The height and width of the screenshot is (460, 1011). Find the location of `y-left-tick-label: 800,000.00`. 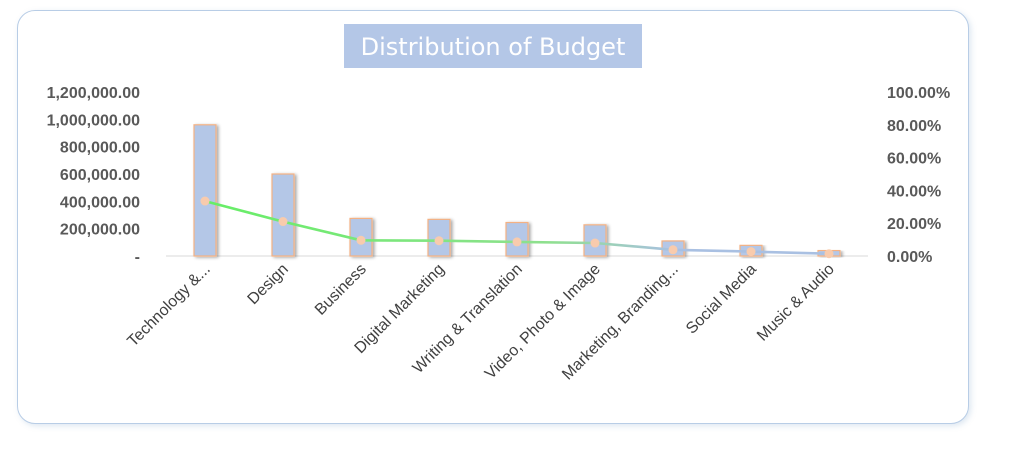

y-left-tick-label: 800,000.00 is located at coordinates (100, 148).